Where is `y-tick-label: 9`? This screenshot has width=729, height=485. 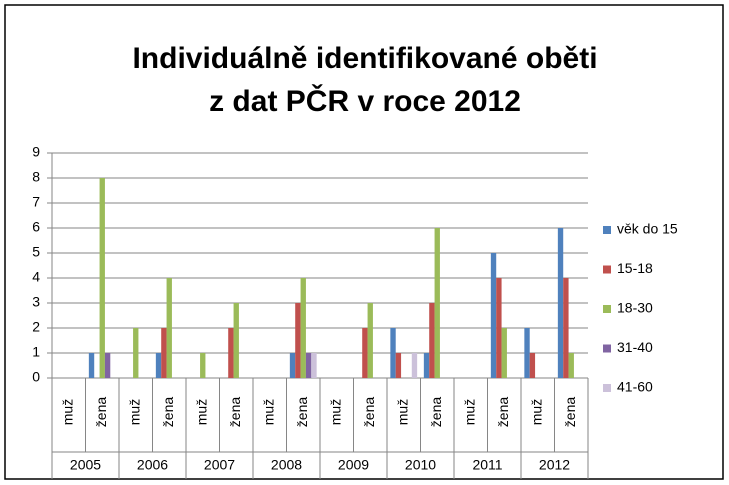
y-tick-label: 9 is located at coordinates (36, 152).